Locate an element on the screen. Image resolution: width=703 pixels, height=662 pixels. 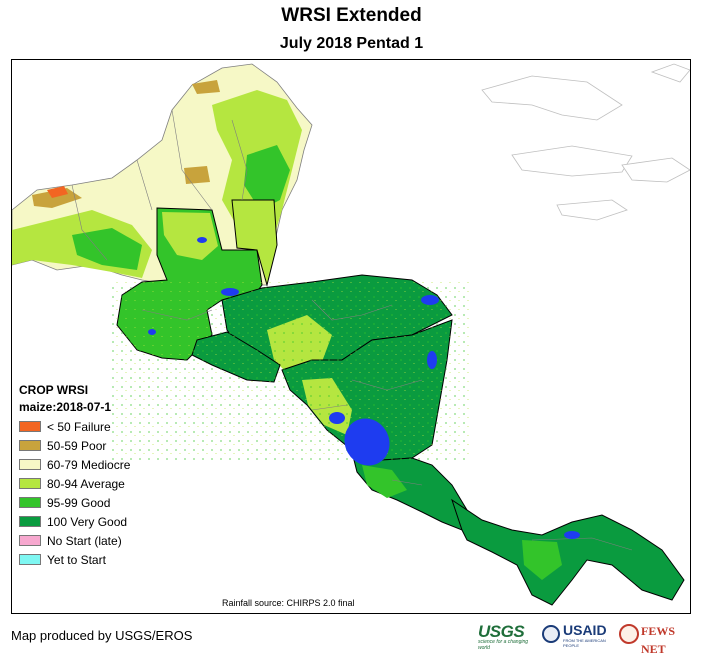
legend-label: No Start (late) is located at coordinates (84, 540).